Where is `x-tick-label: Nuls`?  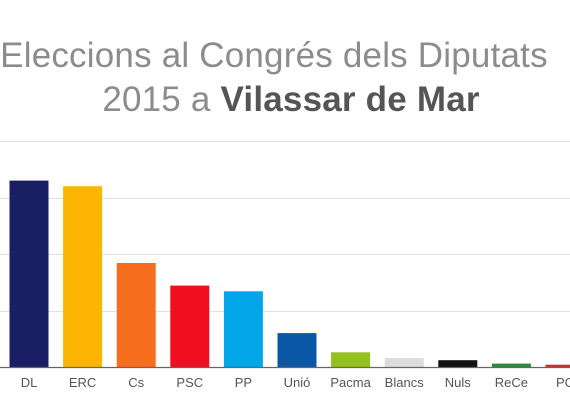 x-tick-label: Nuls is located at coordinates (458, 382).